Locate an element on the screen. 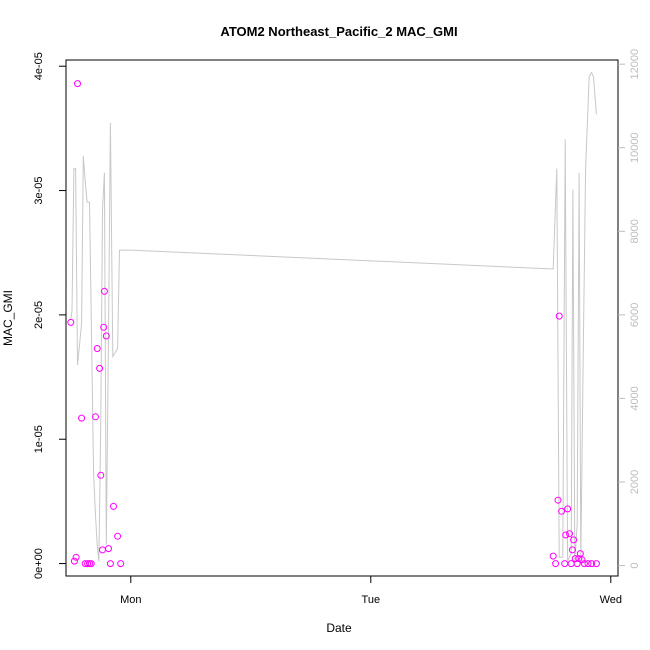 This screenshot has width=650, height=650. y-tick-label: 0e+00 is located at coordinates (39, 563).